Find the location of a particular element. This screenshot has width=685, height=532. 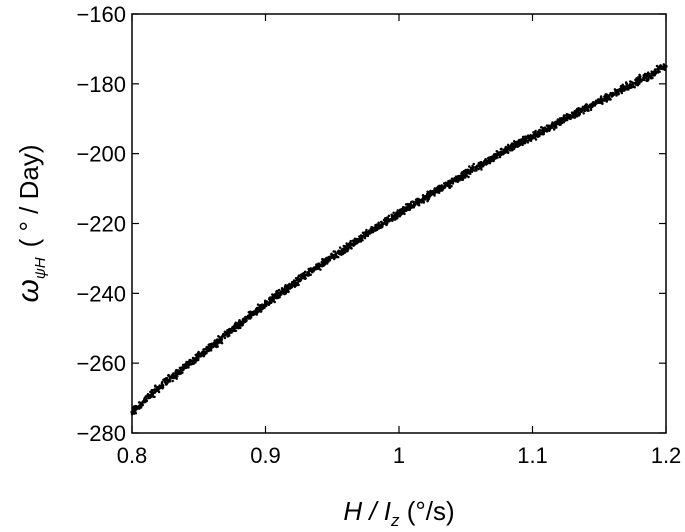

y-axis-title-sub: ψH is located at coordinates (40, 268).